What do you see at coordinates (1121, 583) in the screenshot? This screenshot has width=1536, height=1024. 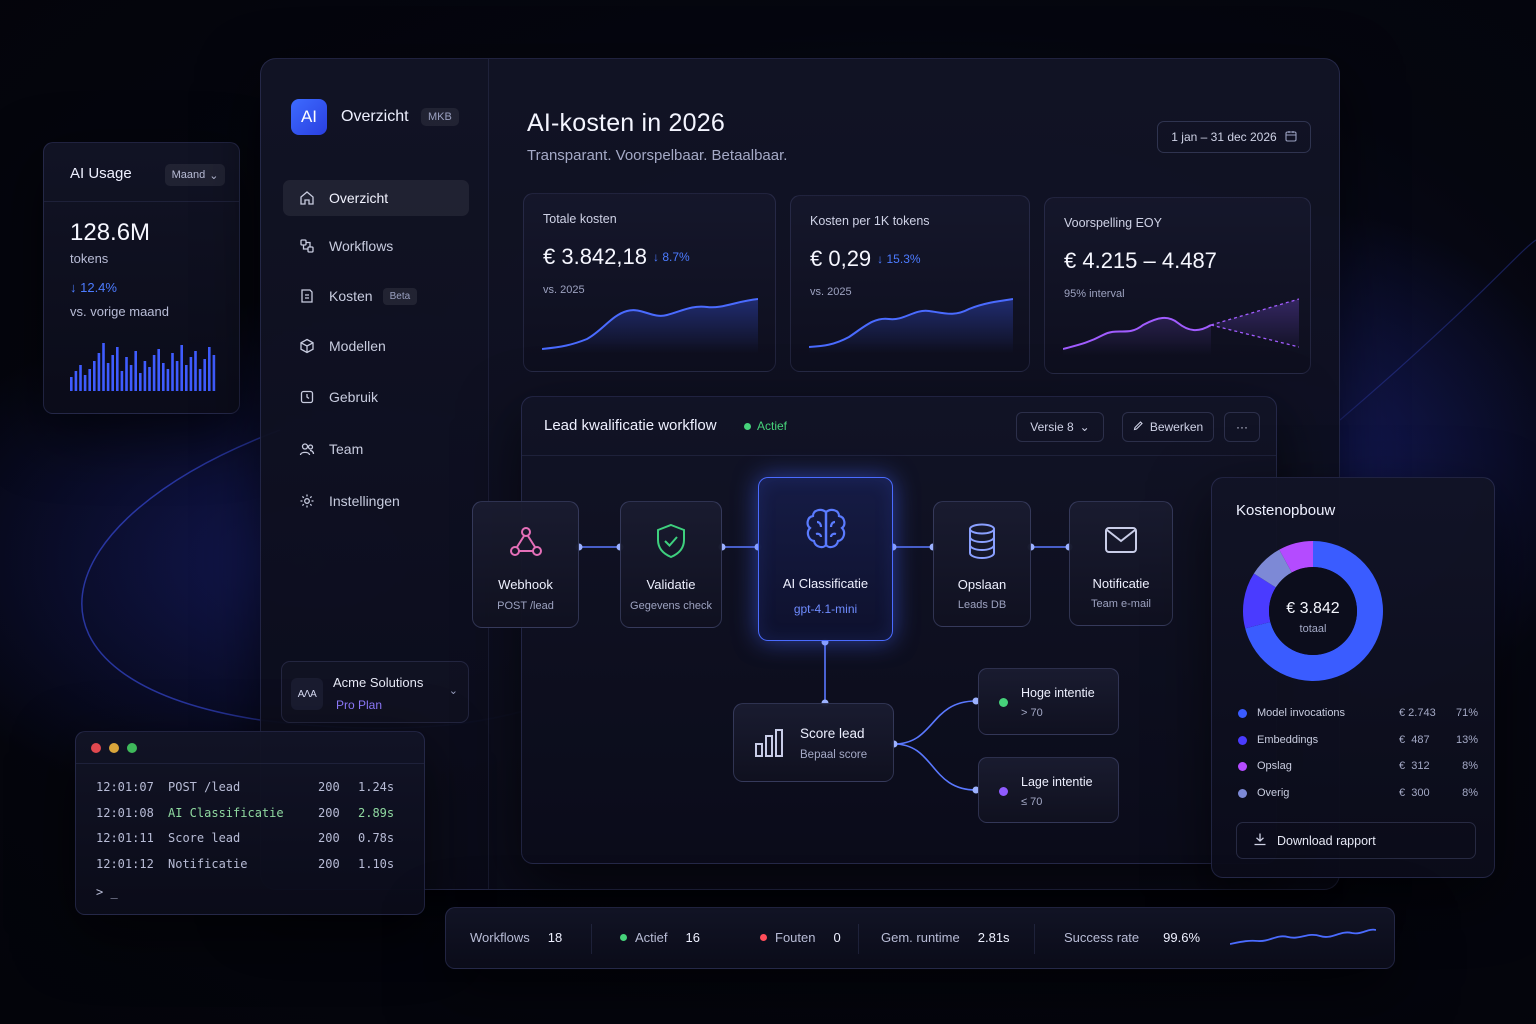 I see `node-title: Notificatie` at bounding box center [1121, 583].